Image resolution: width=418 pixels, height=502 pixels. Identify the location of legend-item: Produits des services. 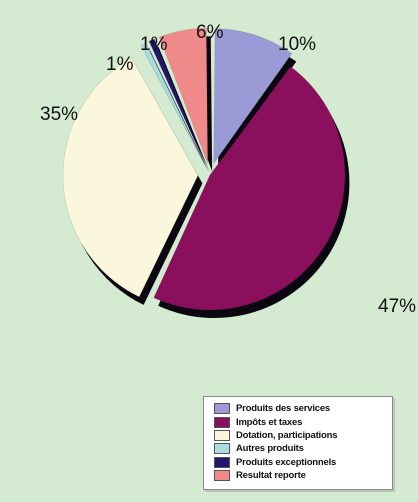
(301, 408).